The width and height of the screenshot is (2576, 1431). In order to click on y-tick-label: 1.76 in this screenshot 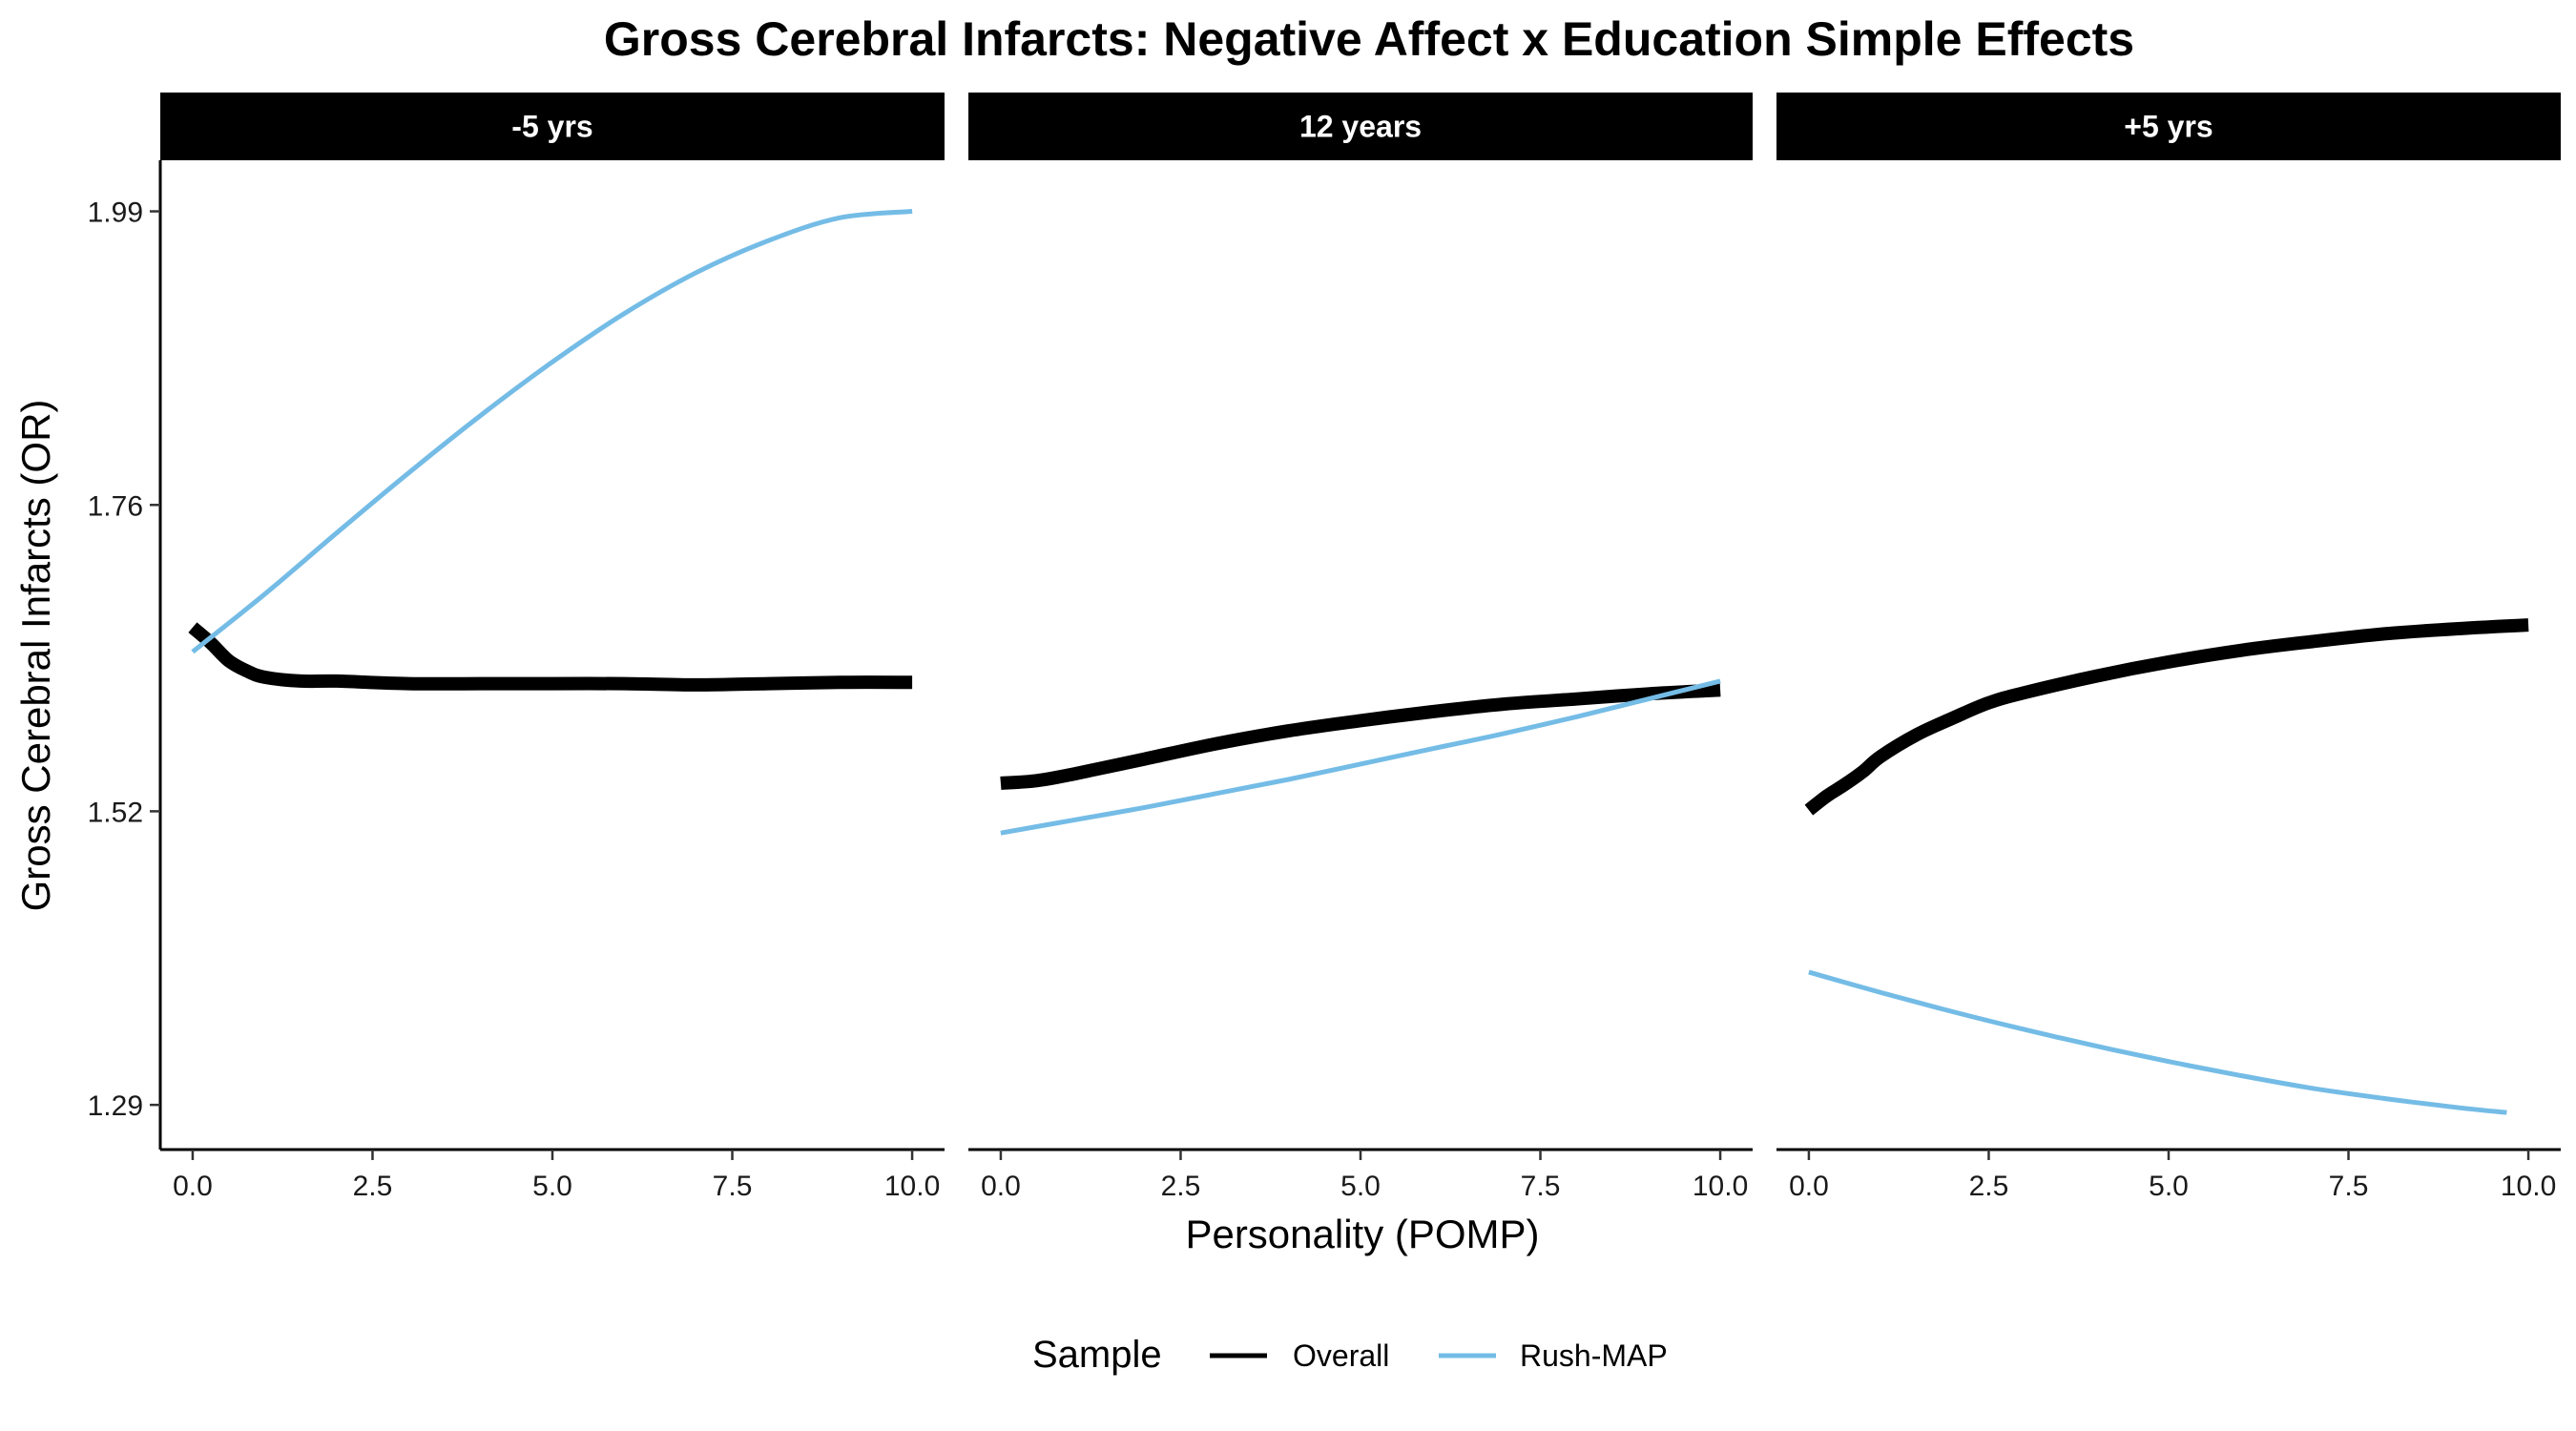, I will do `click(115, 506)`.